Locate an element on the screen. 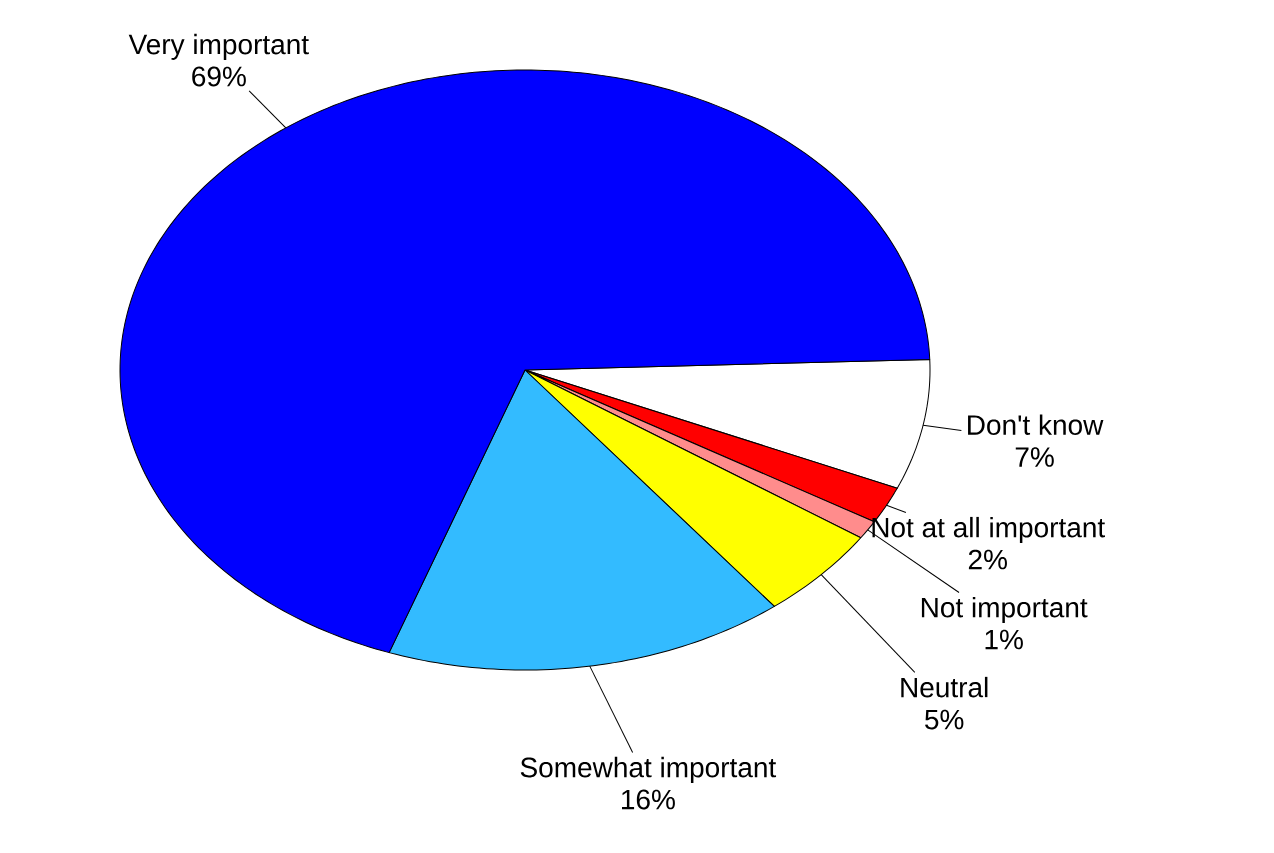 The image size is (1274, 853). slice-label: Not important is located at coordinates (1004, 609).